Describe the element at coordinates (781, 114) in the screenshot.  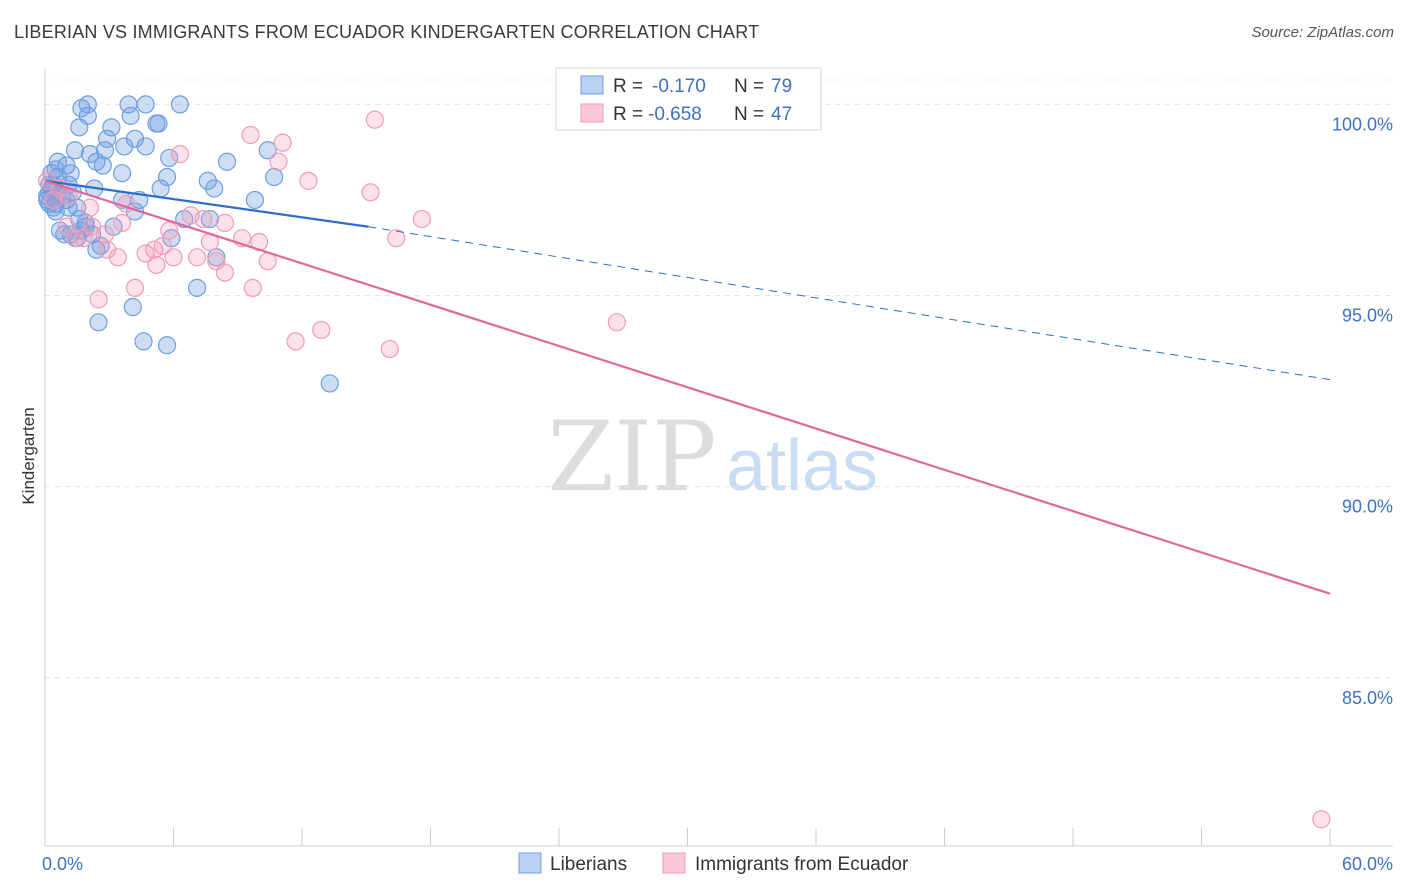
I see `legend-n-value-2: 47` at that location.